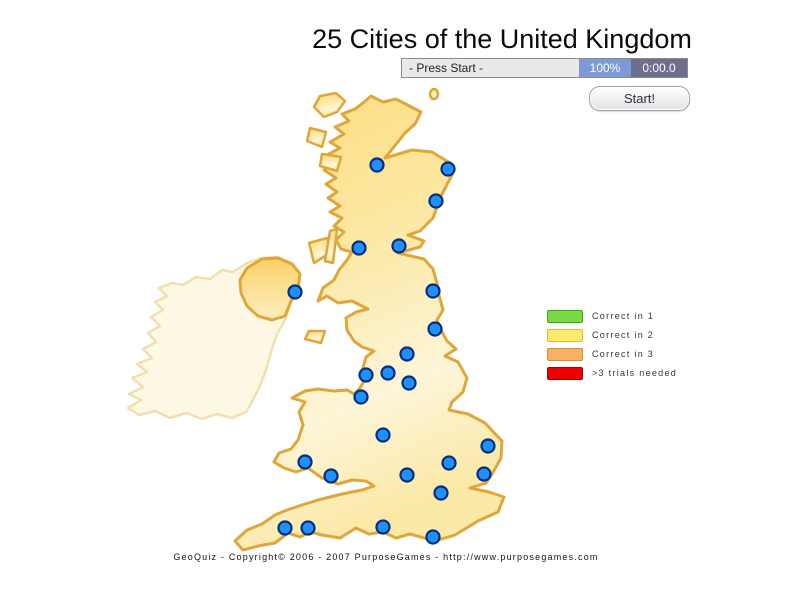 The image size is (800, 600). Describe the element at coordinates (639, 98) in the screenshot. I see `start-button: Start!` at that location.